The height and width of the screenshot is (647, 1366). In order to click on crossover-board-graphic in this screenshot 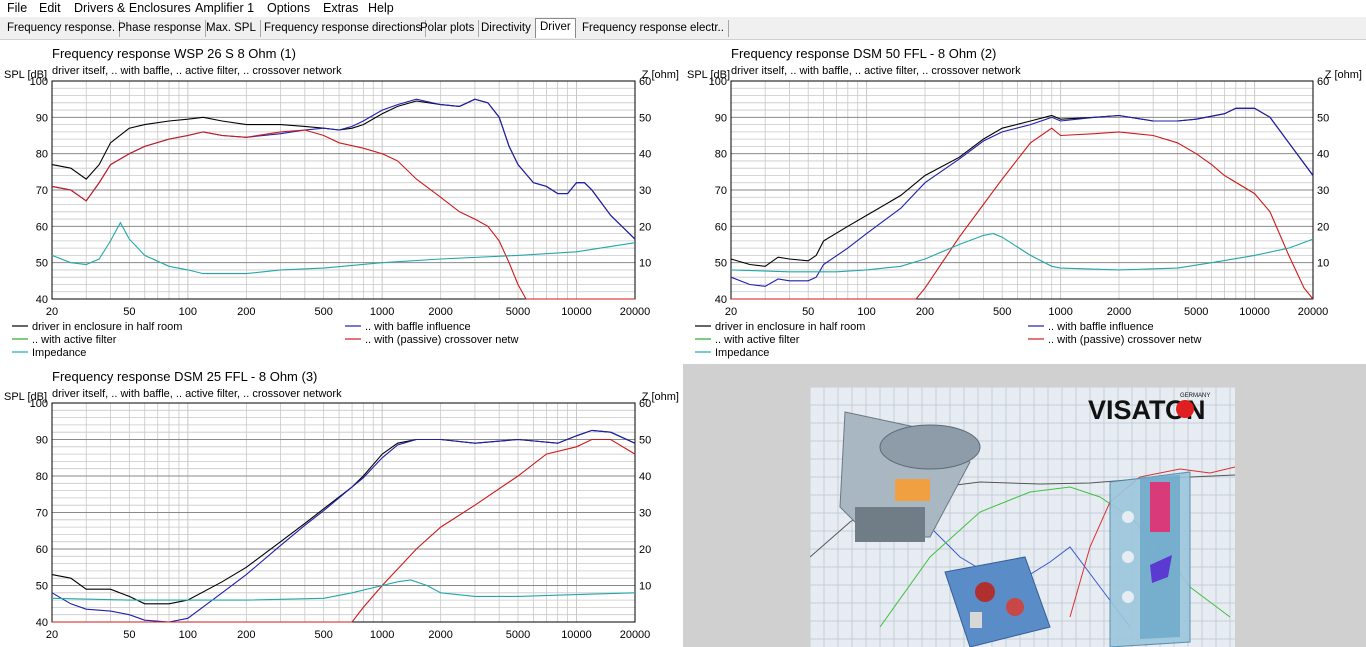, I will do `click(997, 601)`.